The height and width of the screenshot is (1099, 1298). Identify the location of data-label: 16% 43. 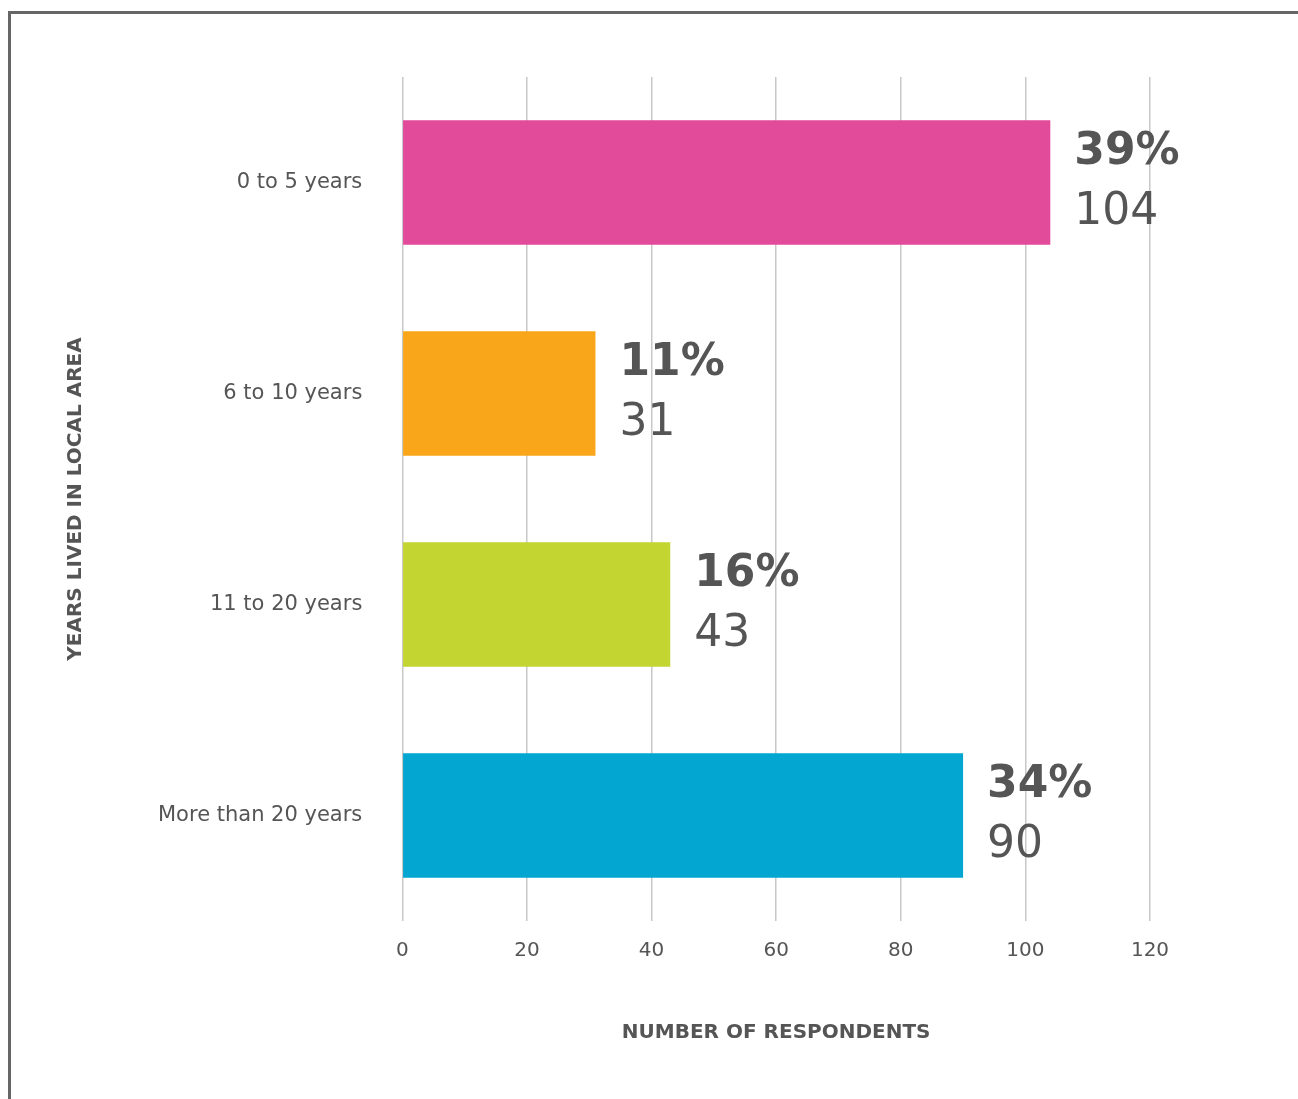
(747, 600).